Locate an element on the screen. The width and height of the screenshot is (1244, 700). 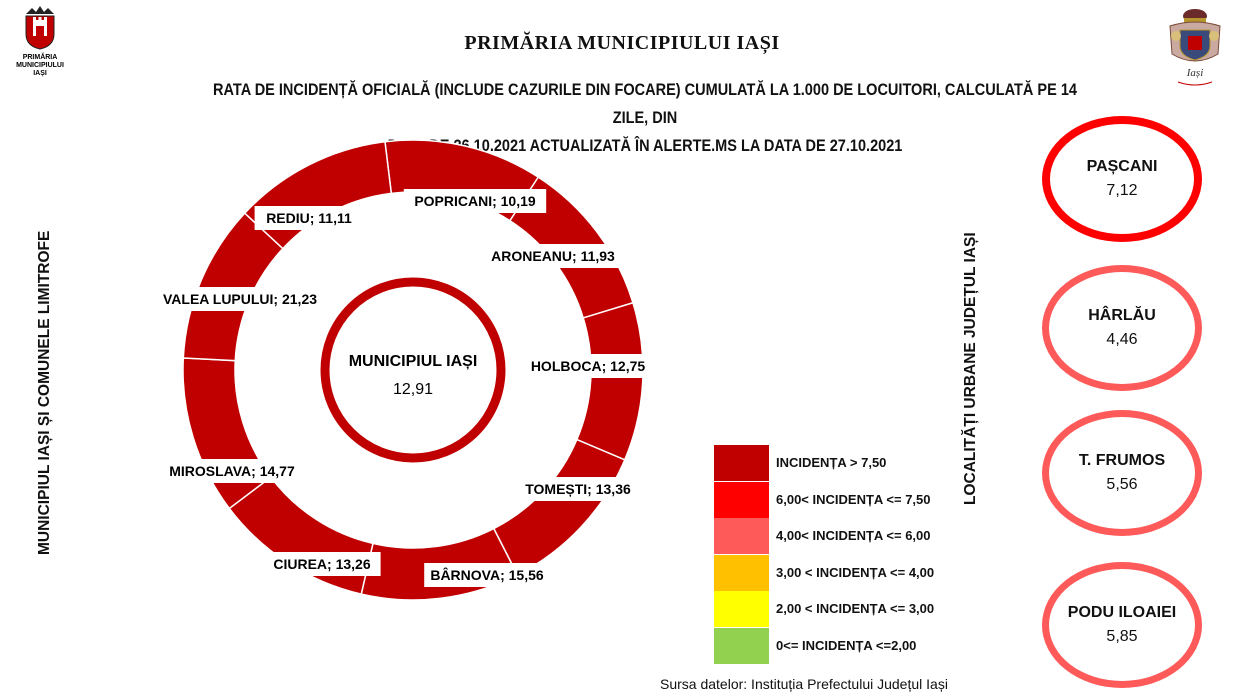
segment-label-text: VALEA LUPULUI; 21,23 is located at coordinates (240, 299).